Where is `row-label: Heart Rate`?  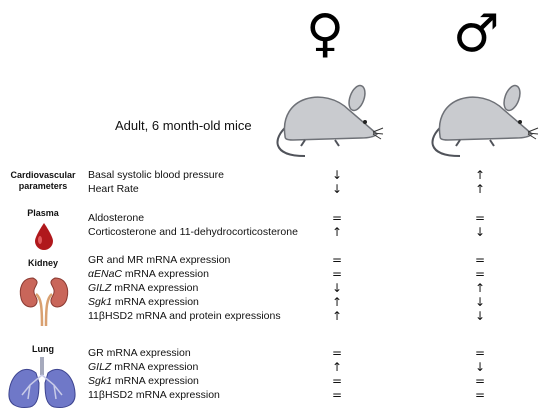
row-label: Heart Rate is located at coordinates (113, 189).